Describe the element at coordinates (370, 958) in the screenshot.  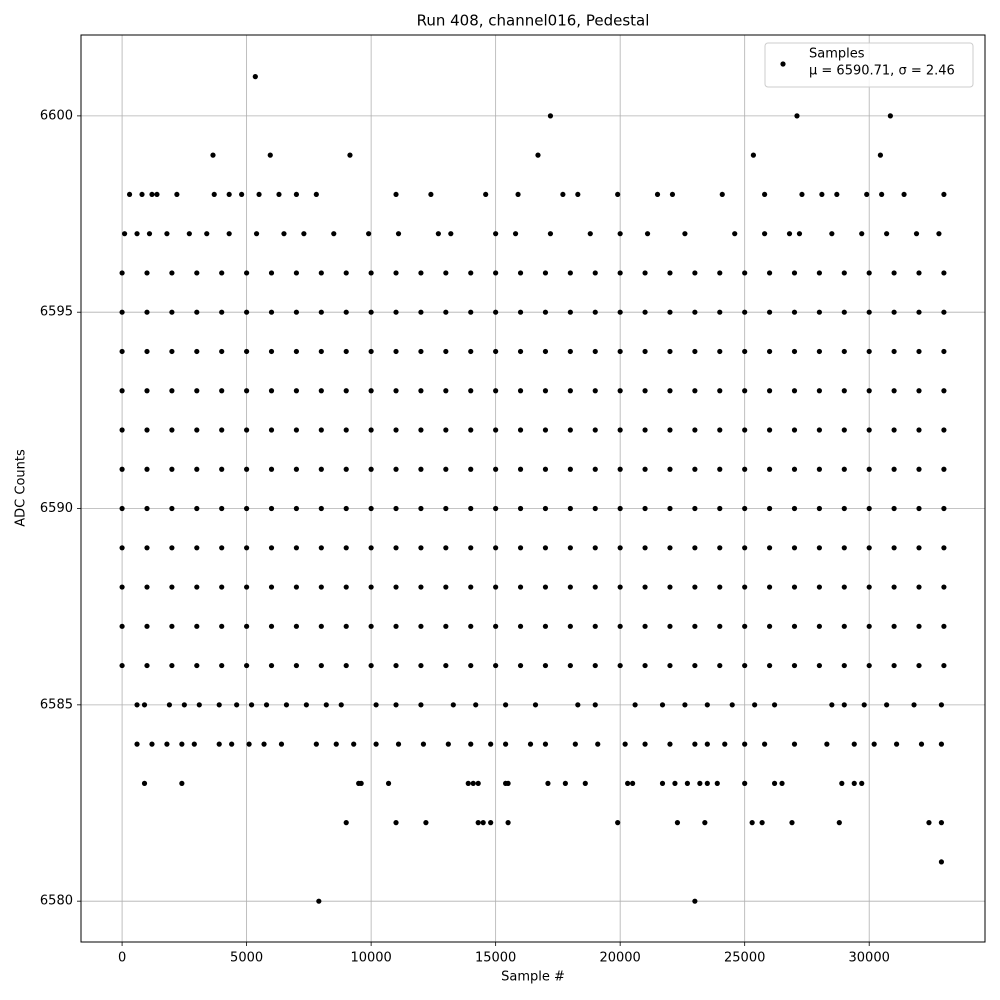
I see `x-tick-label: 10000` at that location.